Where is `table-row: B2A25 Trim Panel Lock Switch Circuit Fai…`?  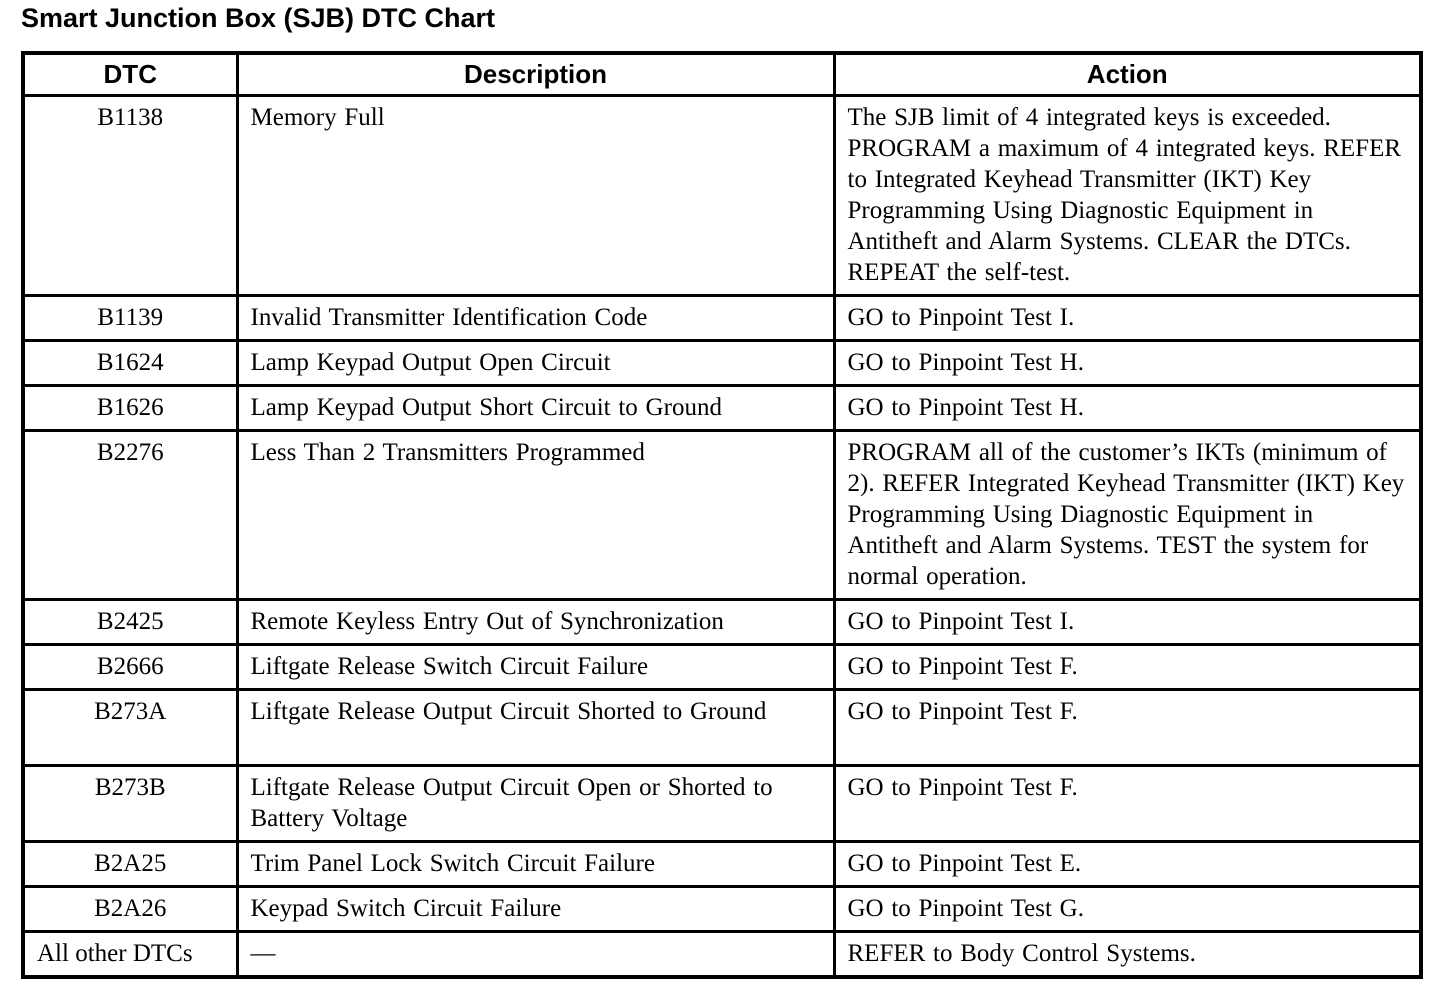 table-row: B2A25 Trim Panel Lock Switch Circuit Fai… is located at coordinates (722, 864).